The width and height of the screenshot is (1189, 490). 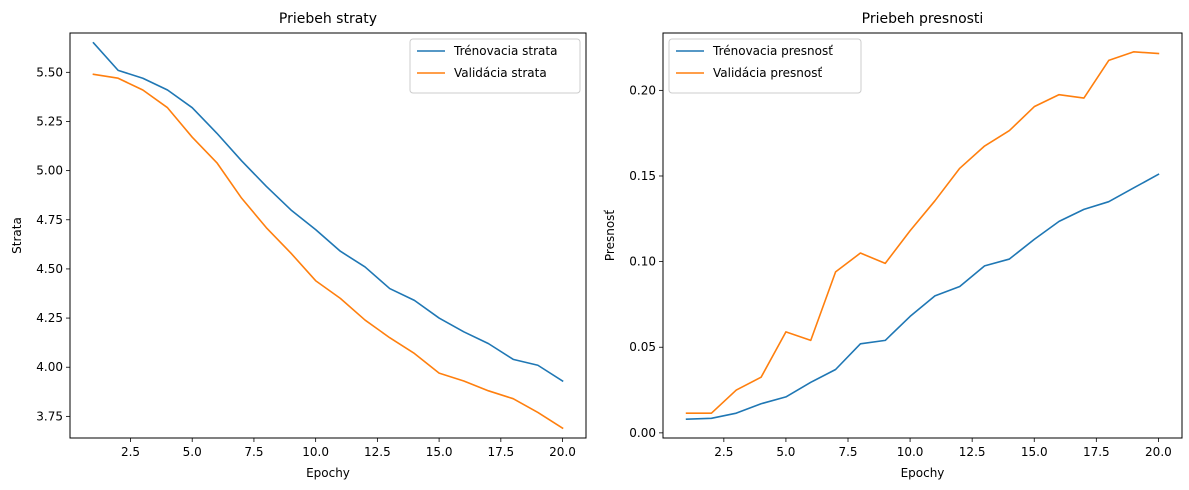 What do you see at coordinates (1034, 452) in the screenshot?
I see `accuracy-chart-x-tick-label: 15.0` at bounding box center [1034, 452].